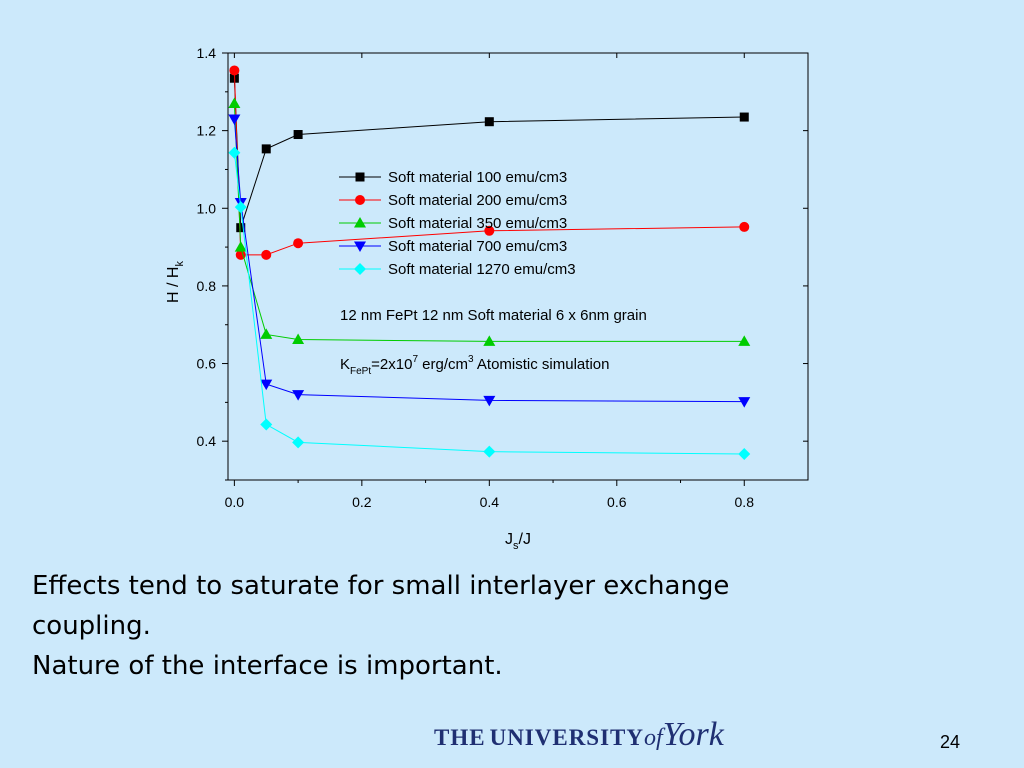 The width and height of the screenshot is (1024, 768). Describe the element at coordinates (460, 737) in the screenshot. I see `logo-the: THE` at that location.